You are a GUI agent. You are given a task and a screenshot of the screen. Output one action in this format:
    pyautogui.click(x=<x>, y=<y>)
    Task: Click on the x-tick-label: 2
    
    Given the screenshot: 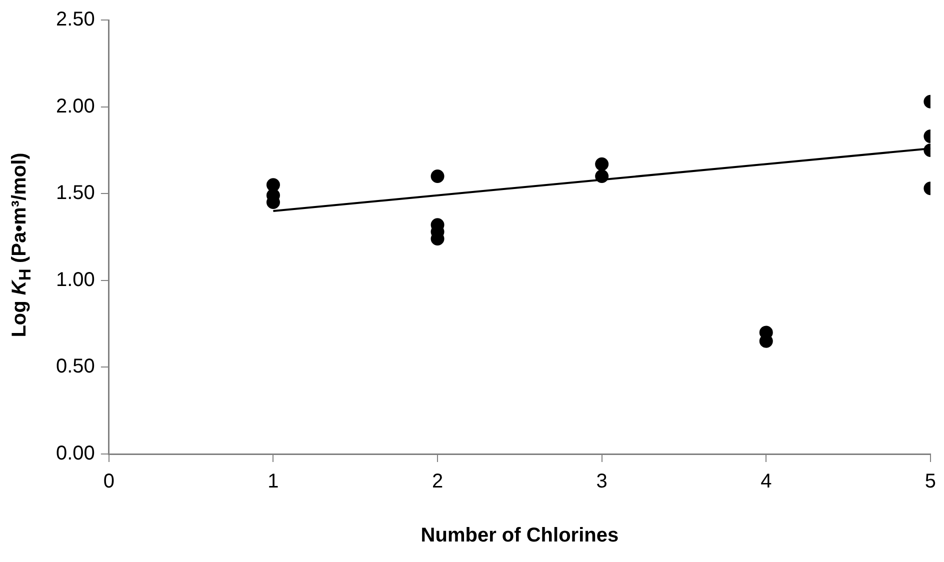 What is the action you would take?
    pyautogui.click(x=438, y=481)
    